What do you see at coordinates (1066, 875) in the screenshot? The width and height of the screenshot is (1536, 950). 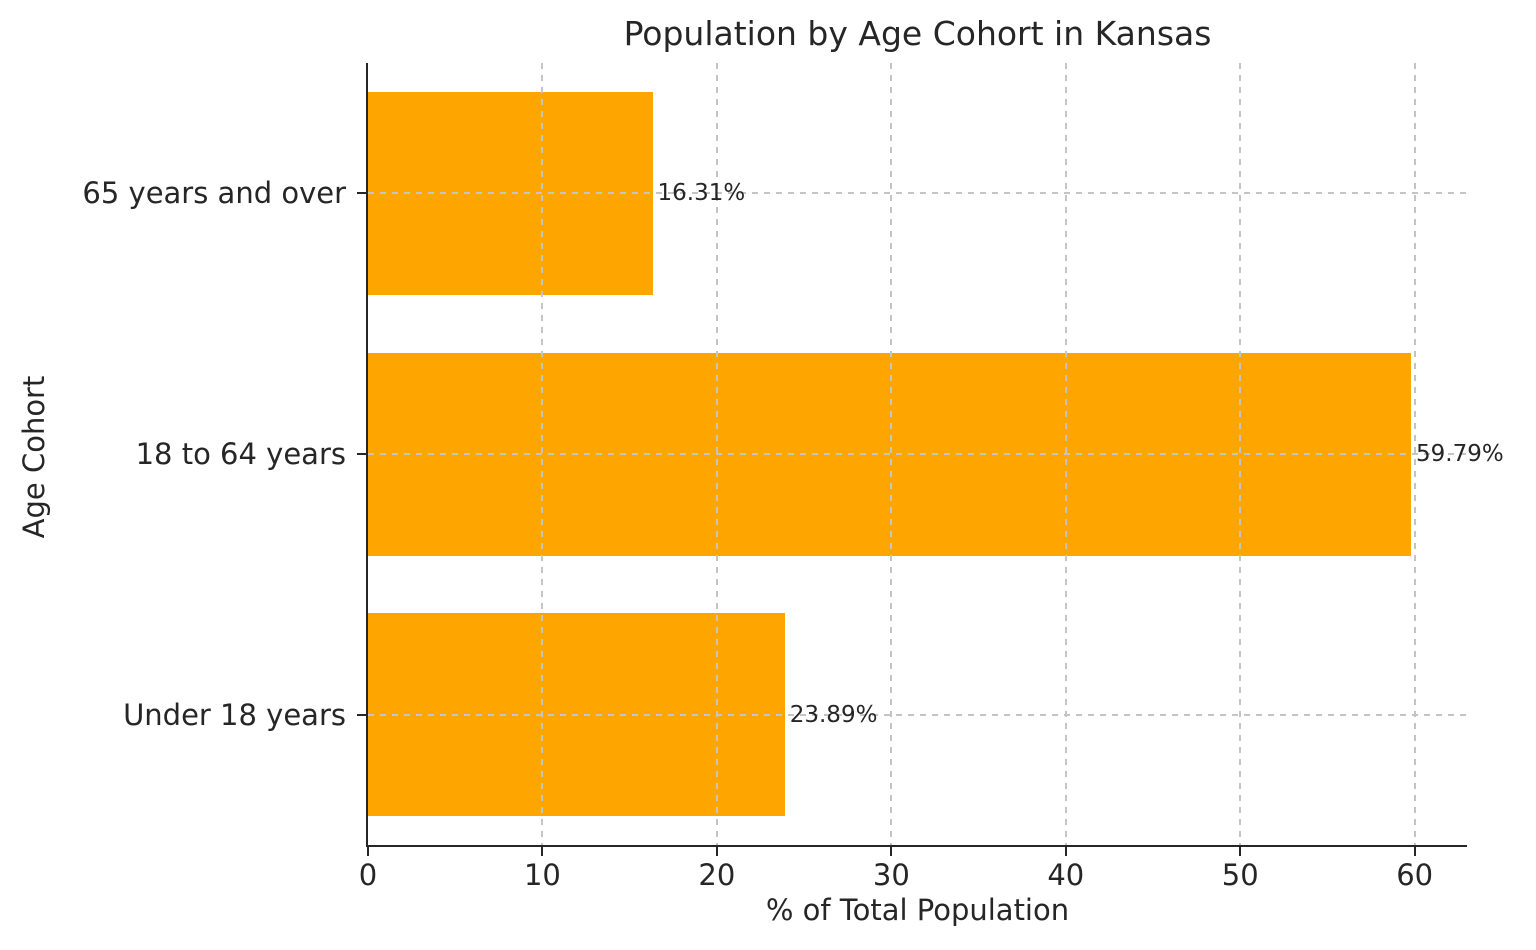 I see `x-tick-label: 40` at bounding box center [1066, 875].